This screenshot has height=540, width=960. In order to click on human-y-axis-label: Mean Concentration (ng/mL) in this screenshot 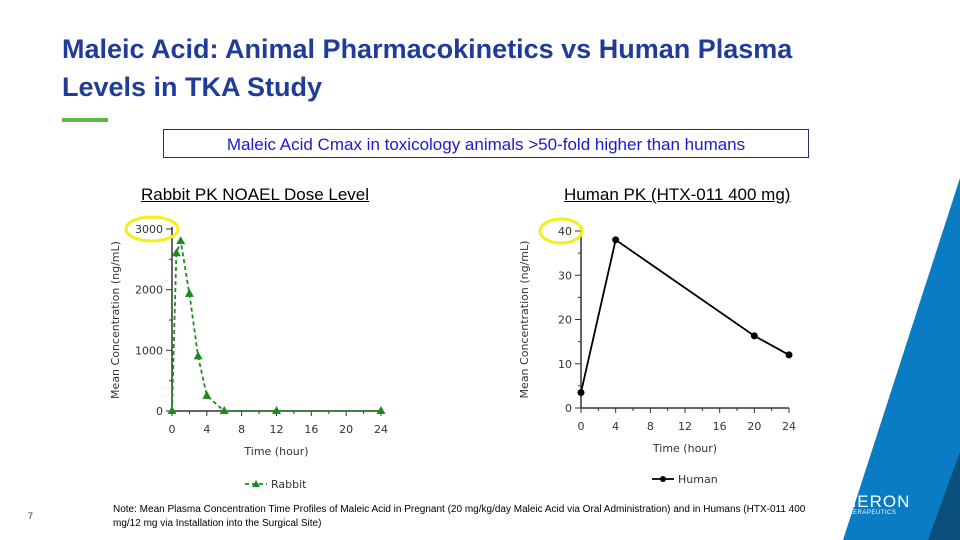, I will do `click(524, 320)`.